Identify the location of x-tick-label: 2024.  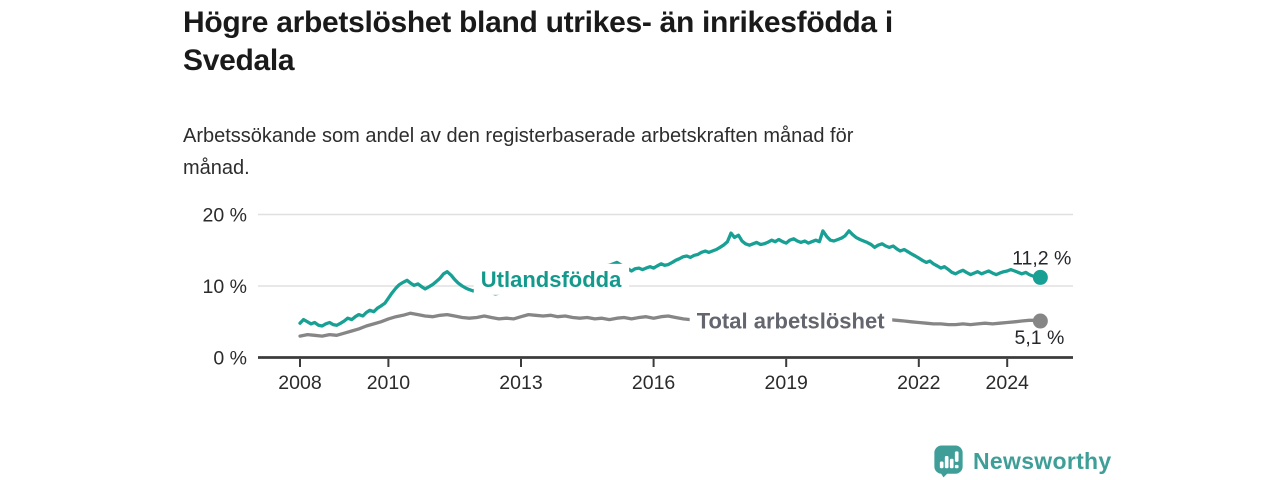
(1008, 383).